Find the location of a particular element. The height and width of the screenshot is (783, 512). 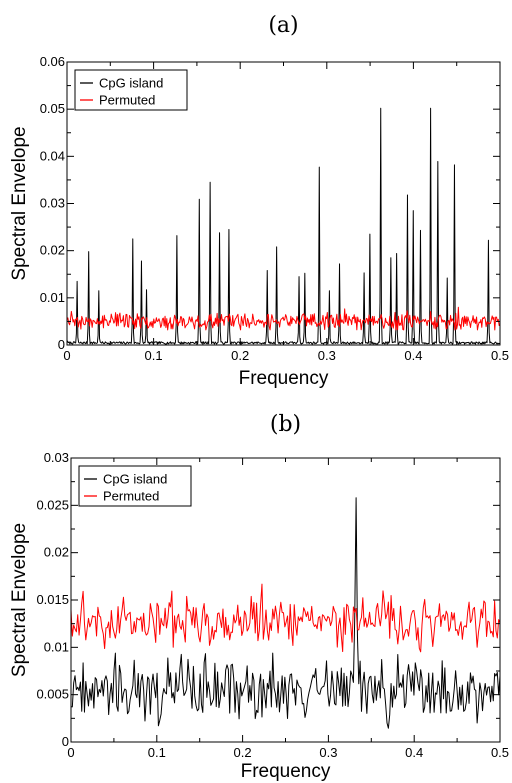

y-tick-label: 0.005 is located at coordinates (52, 694).